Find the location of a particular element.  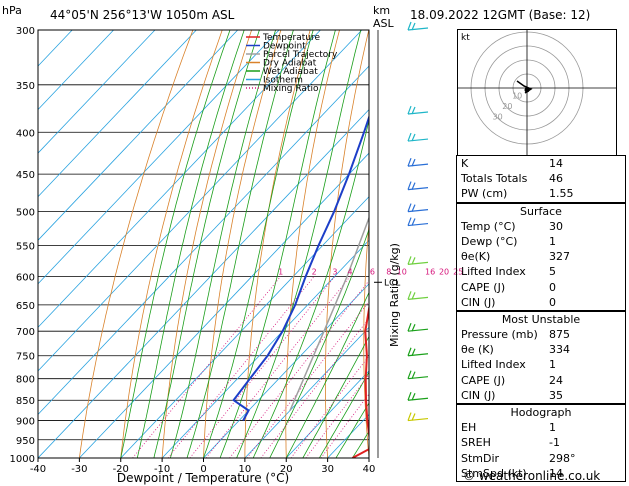

index-row: StmSpd (kt) 14 is located at coordinates (541, 473).